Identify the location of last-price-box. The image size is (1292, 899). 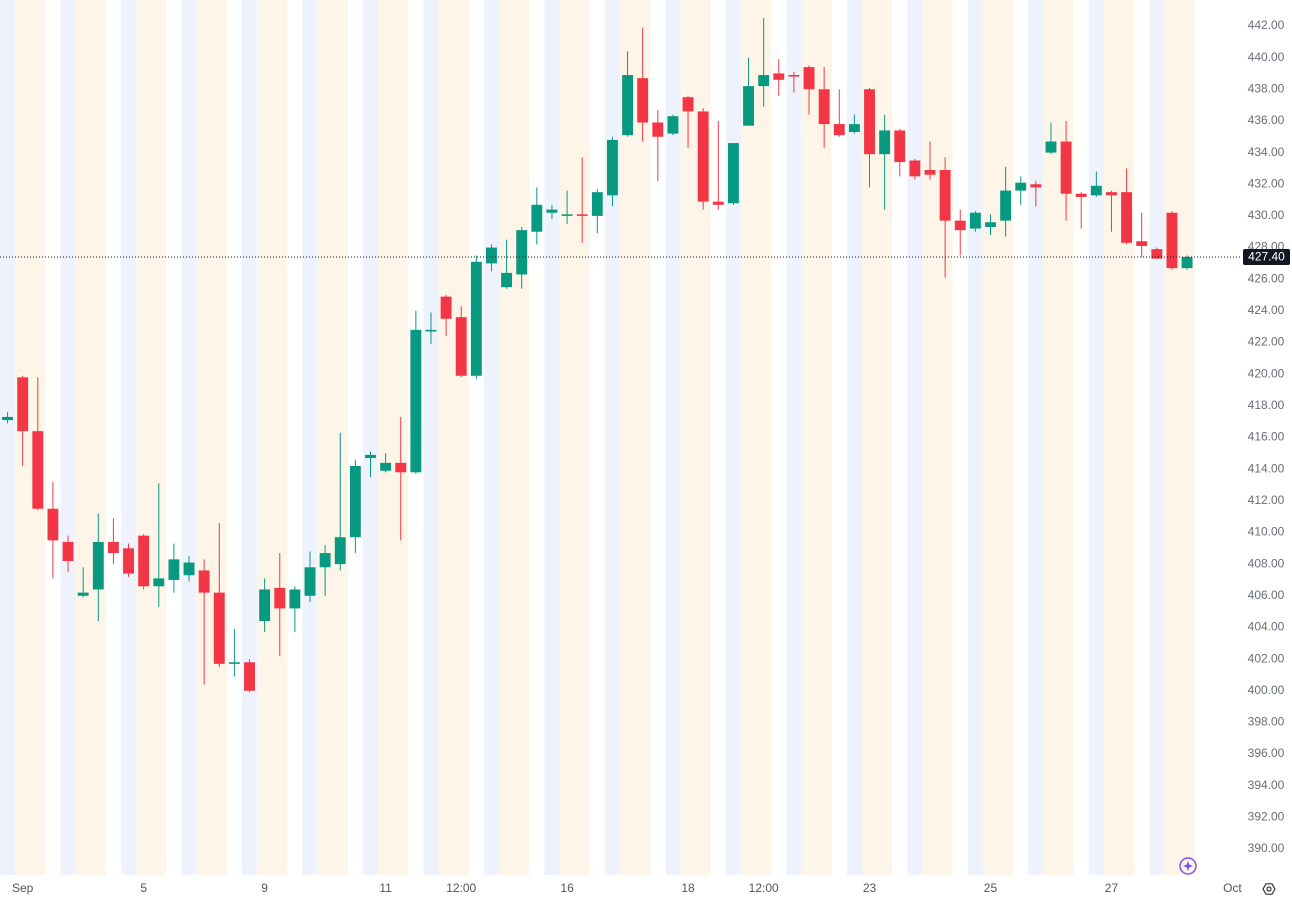
(1266, 257).